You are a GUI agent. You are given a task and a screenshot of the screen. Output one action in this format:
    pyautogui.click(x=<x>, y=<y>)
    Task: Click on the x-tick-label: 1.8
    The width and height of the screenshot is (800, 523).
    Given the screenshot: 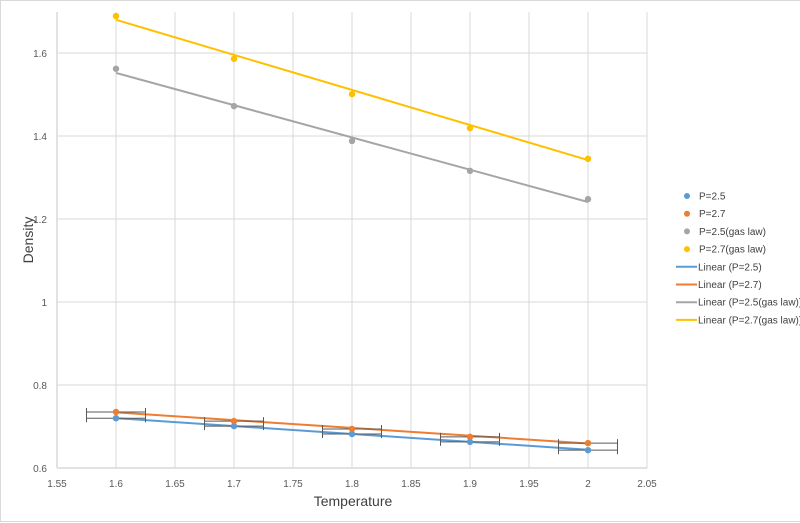 What is the action you would take?
    pyautogui.click(x=352, y=484)
    